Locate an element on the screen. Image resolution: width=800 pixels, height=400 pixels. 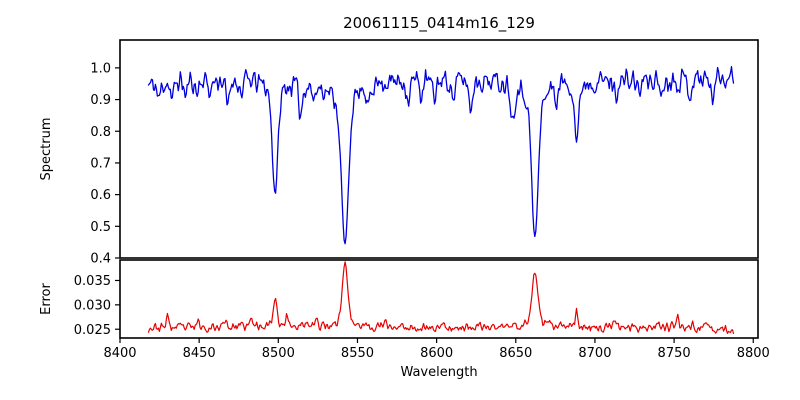
y-tick-label: 0.7 is located at coordinates (100, 163).